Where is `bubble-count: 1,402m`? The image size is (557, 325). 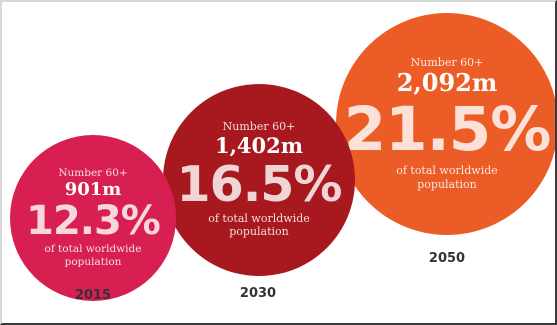 bubble-count: 1,402m is located at coordinates (259, 146).